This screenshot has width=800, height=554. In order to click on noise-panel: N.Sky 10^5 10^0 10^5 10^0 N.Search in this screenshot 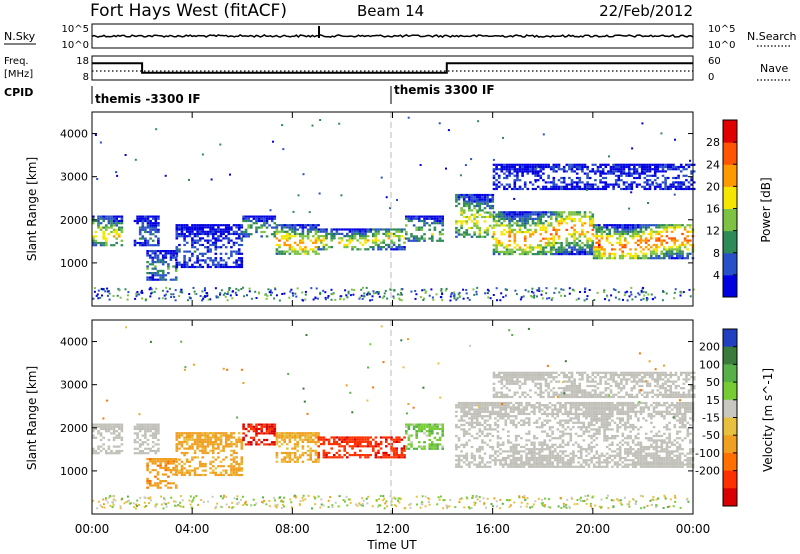, I will do `click(400, 37)`.